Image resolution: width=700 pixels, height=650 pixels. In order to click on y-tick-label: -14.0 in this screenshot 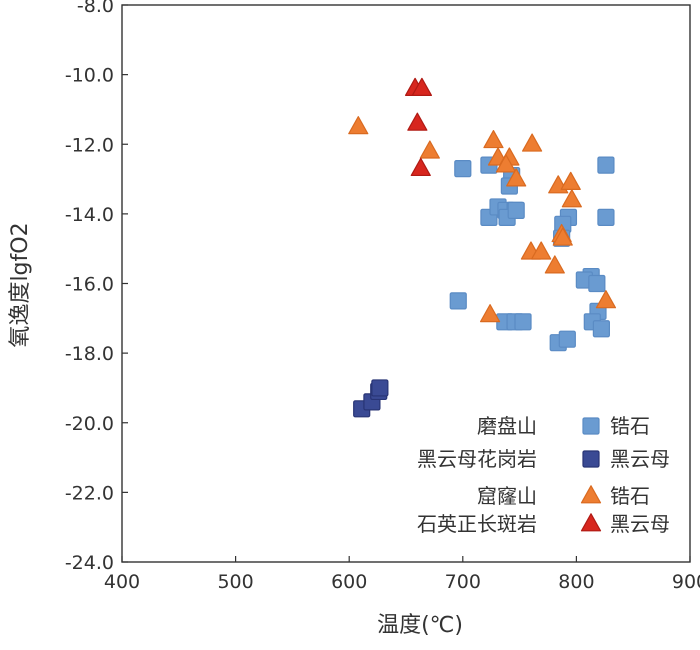, I will do `click(89, 215)`.